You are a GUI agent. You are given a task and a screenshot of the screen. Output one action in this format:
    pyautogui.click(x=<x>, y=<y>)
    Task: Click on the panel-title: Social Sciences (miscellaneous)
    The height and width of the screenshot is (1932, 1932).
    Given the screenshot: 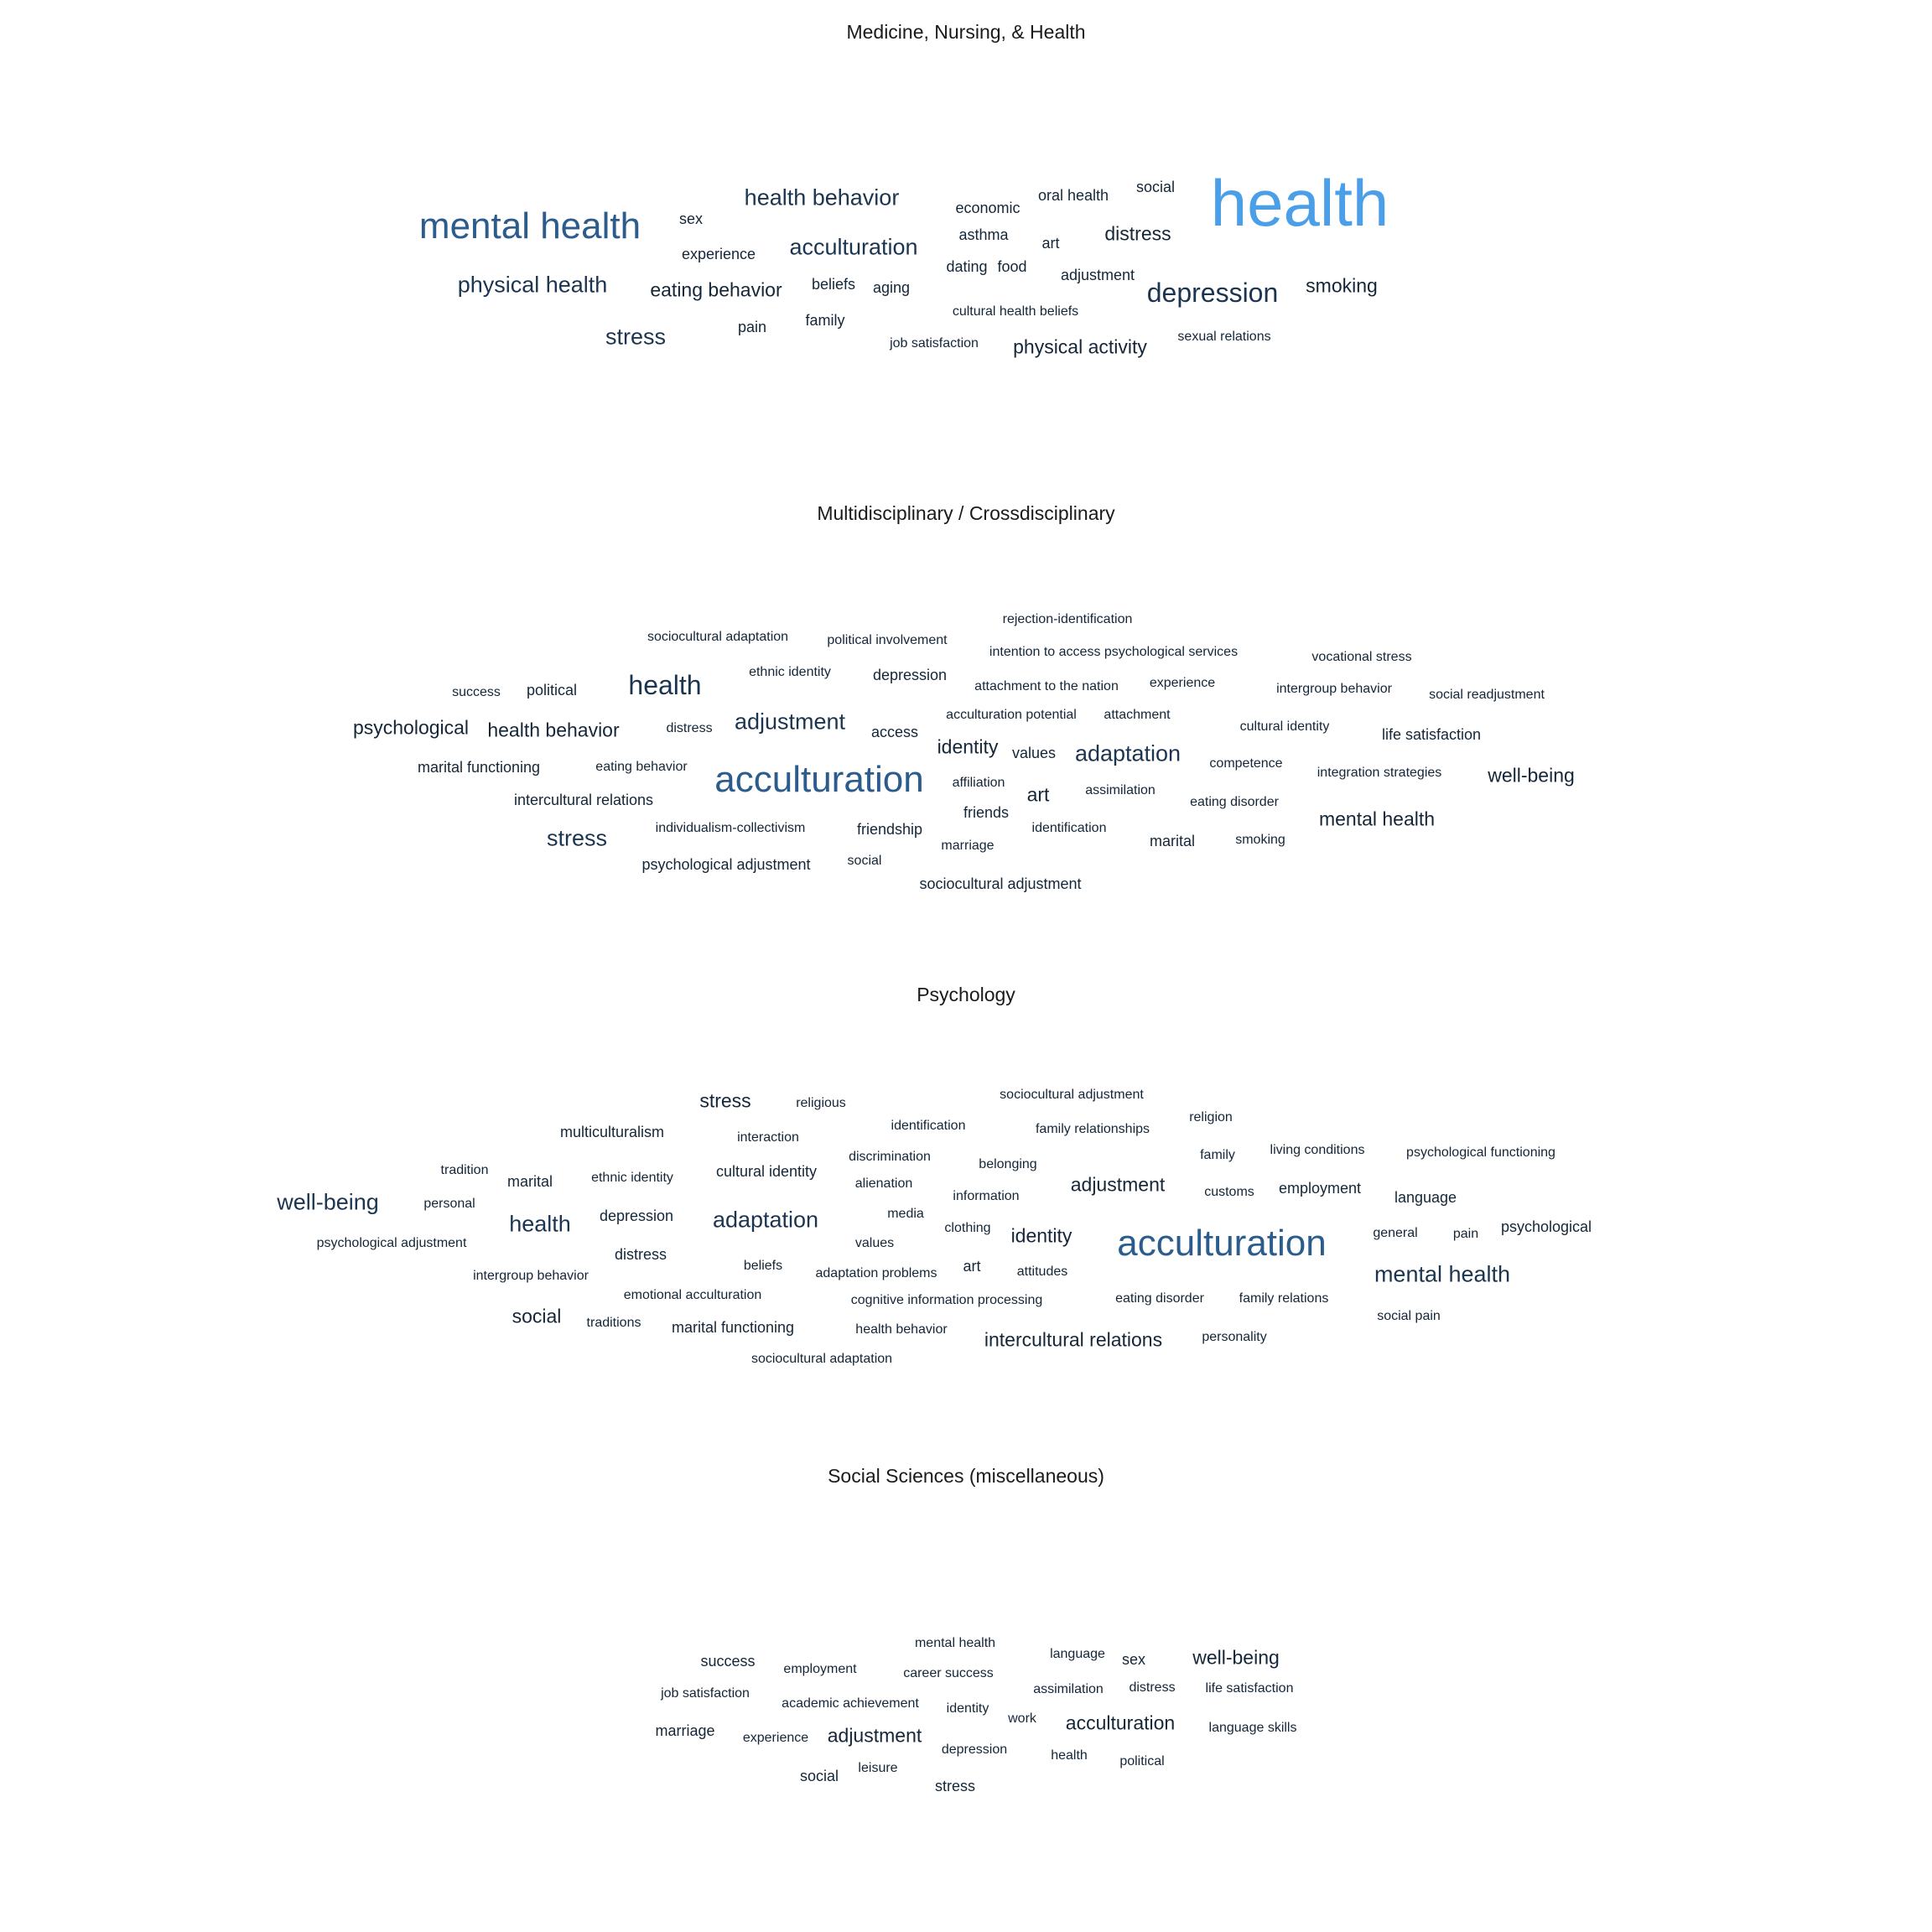 What is the action you would take?
    pyautogui.click(x=966, y=1476)
    